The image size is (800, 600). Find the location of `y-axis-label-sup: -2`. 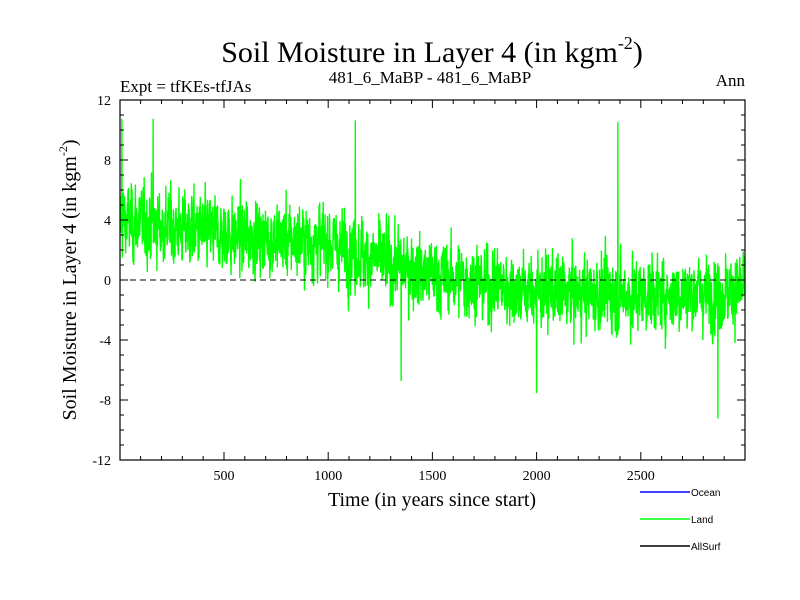

y-axis-label-sup: -2 is located at coordinates (63, 151).